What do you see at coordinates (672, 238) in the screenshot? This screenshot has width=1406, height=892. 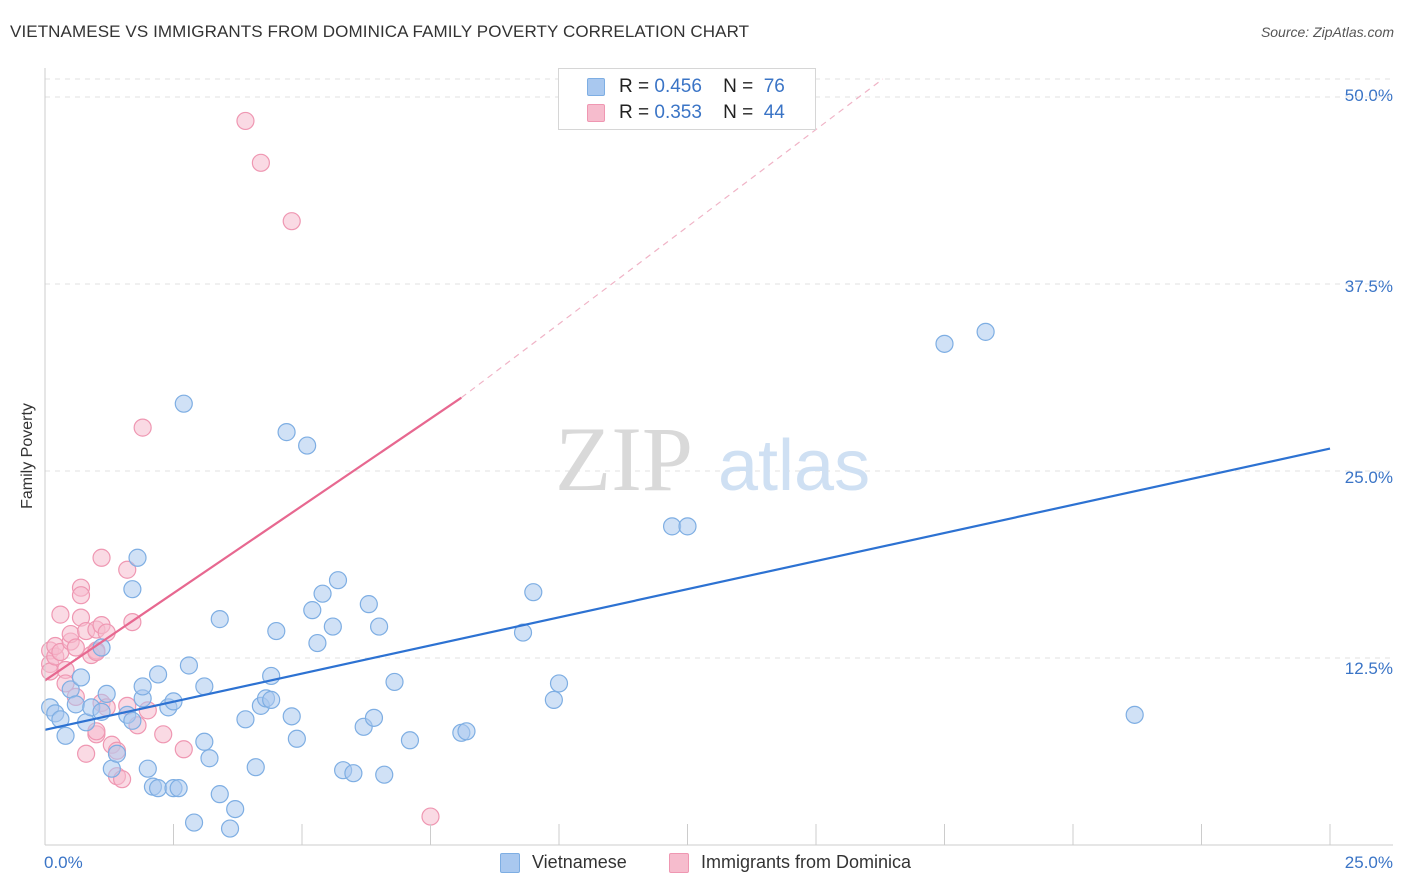 I see `trend-line-dominica-extension` at bounding box center [672, 238].